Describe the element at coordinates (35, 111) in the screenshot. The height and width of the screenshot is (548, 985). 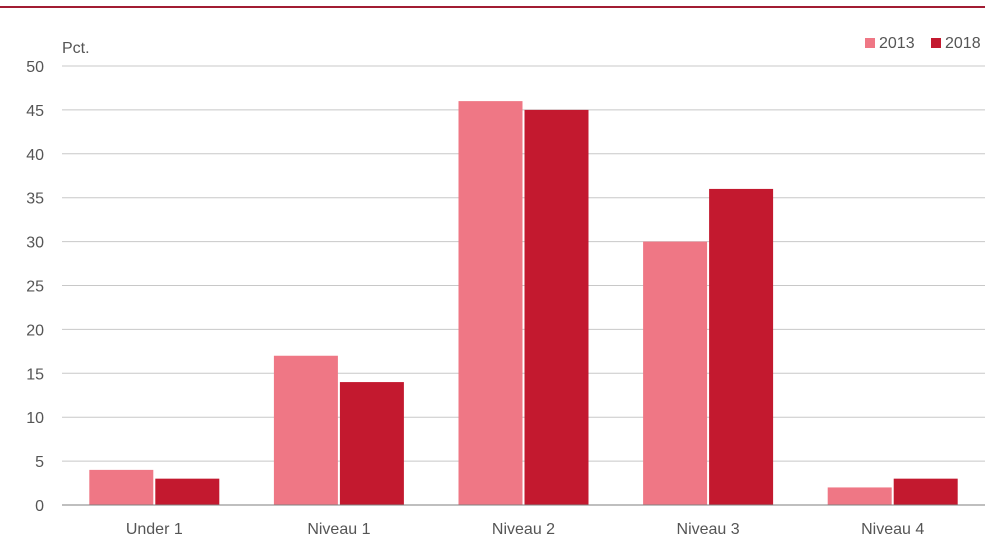
I see `y-tick-label: 45` at that location.